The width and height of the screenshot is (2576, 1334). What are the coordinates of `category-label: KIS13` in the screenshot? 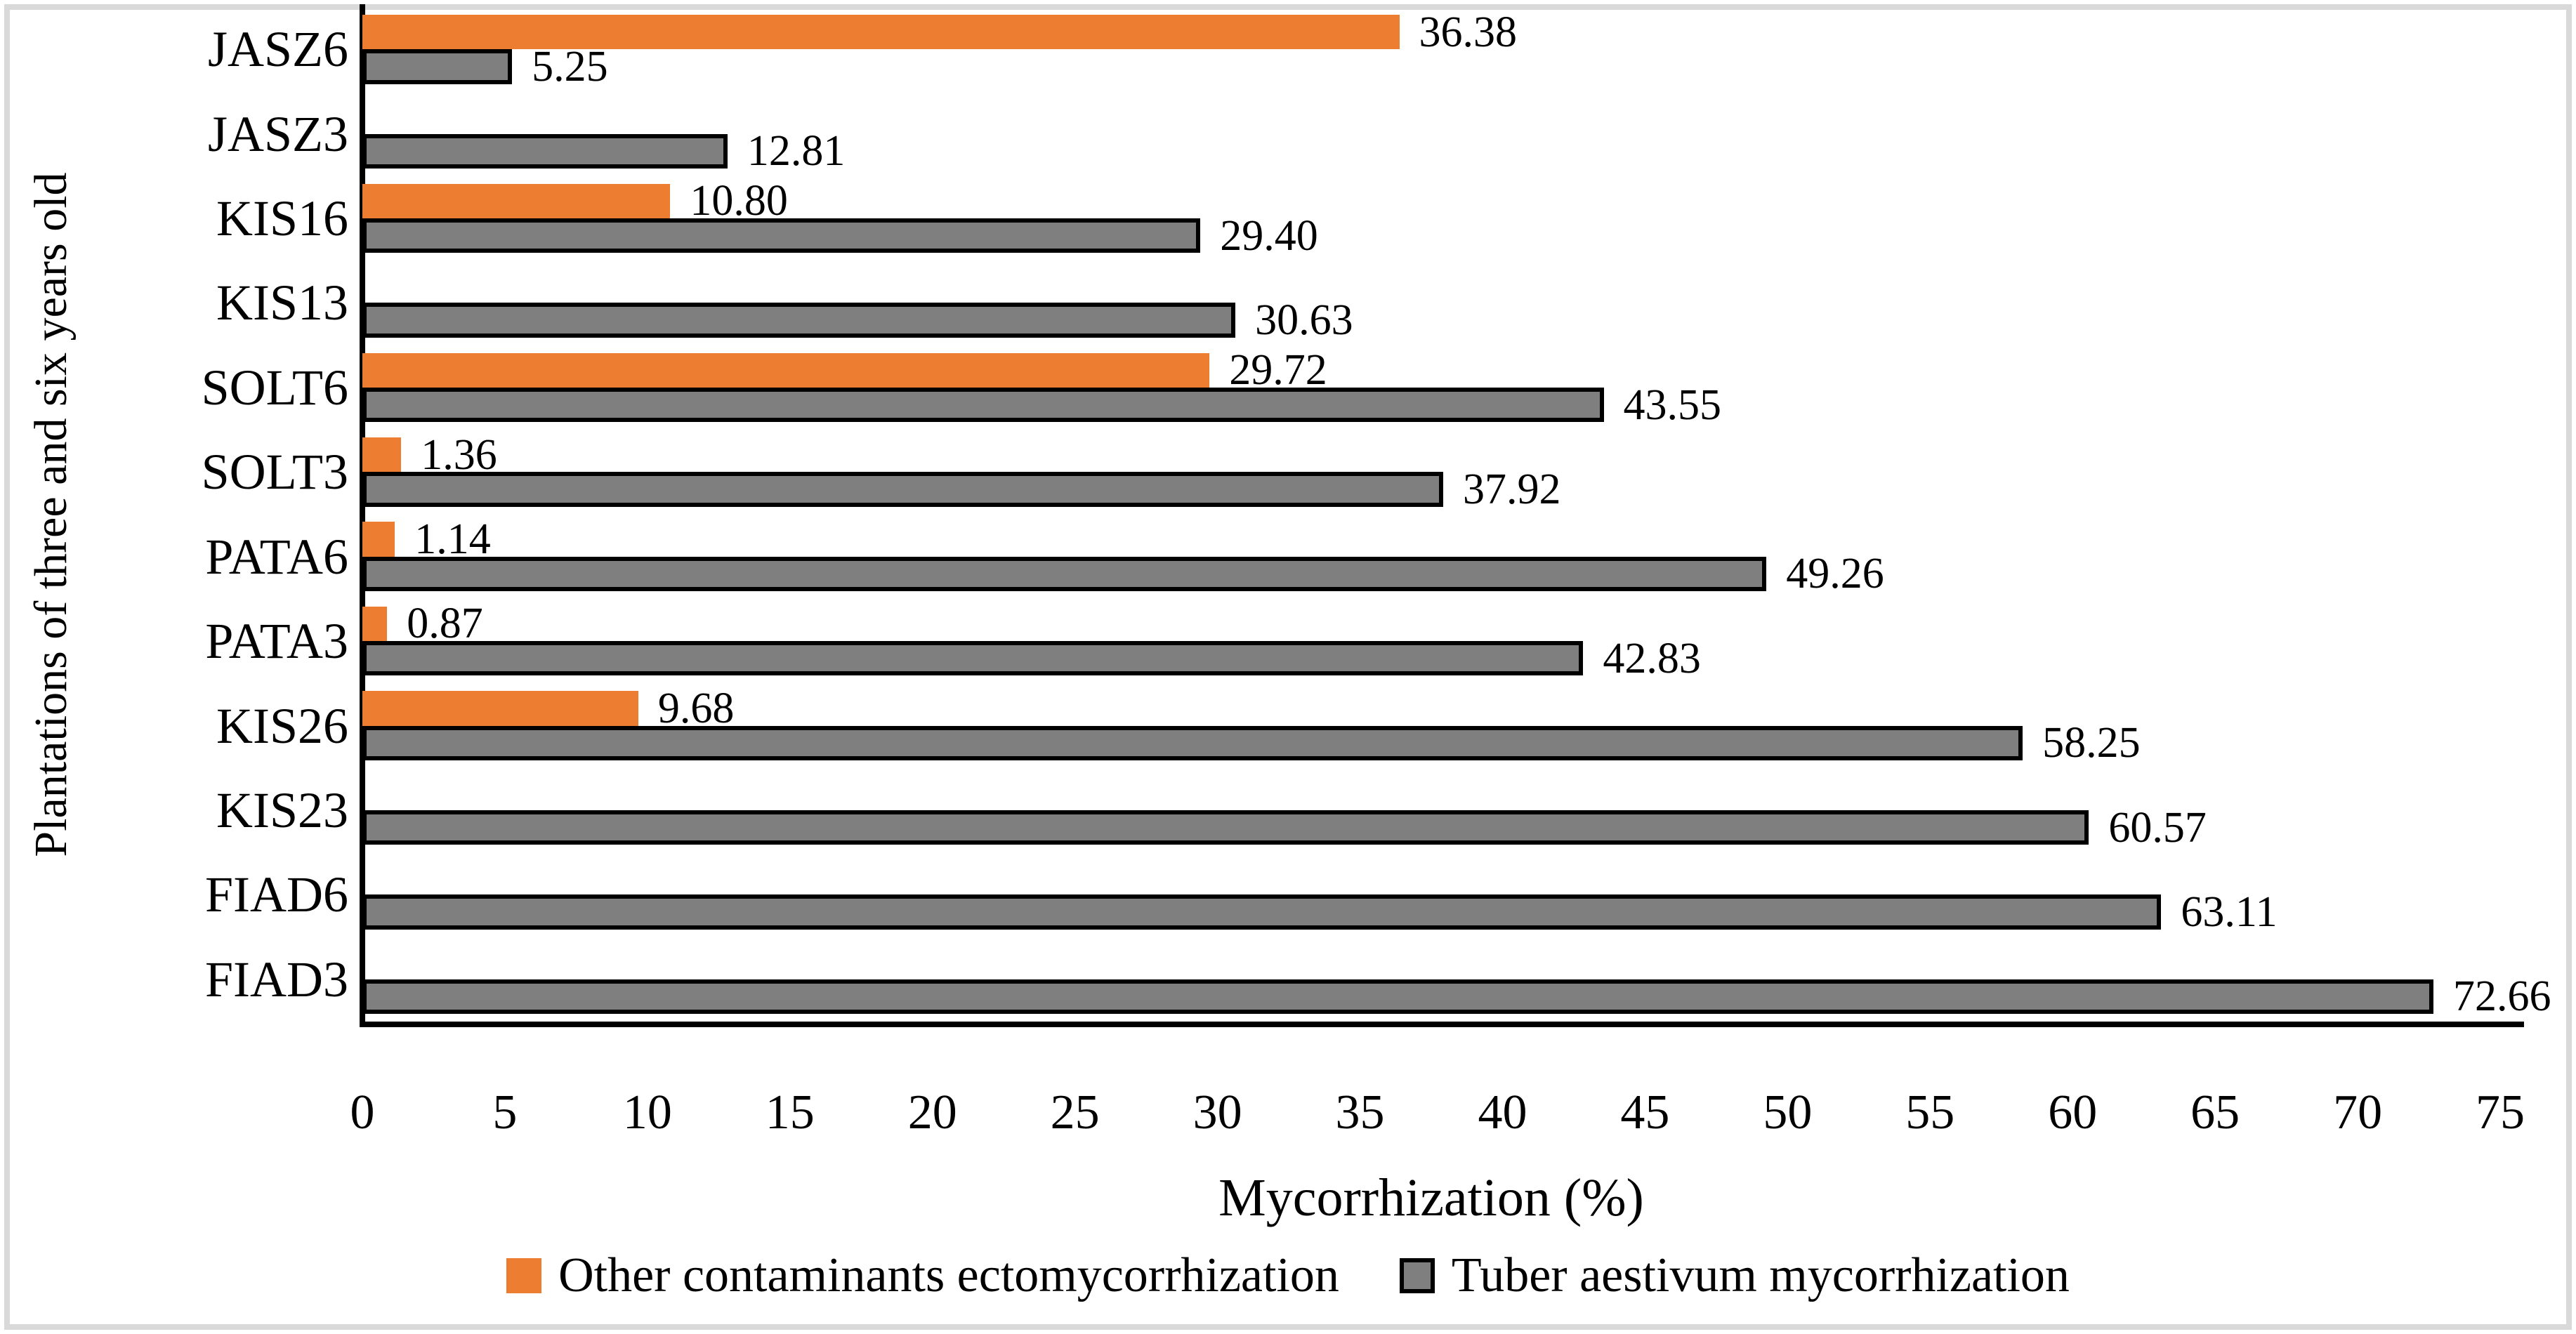 It's located at (282, 303).